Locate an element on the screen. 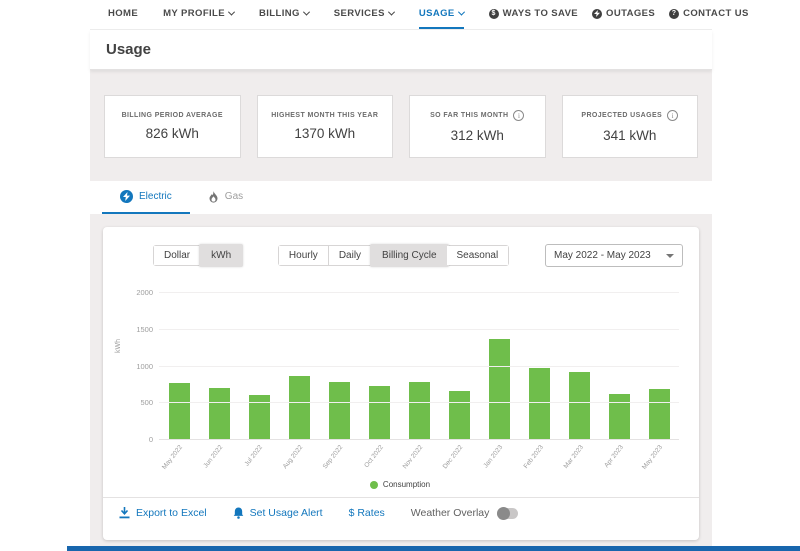 The width and height of the screenshot is (800, 551). power-circle-icon is located at coordinates (597, 13).